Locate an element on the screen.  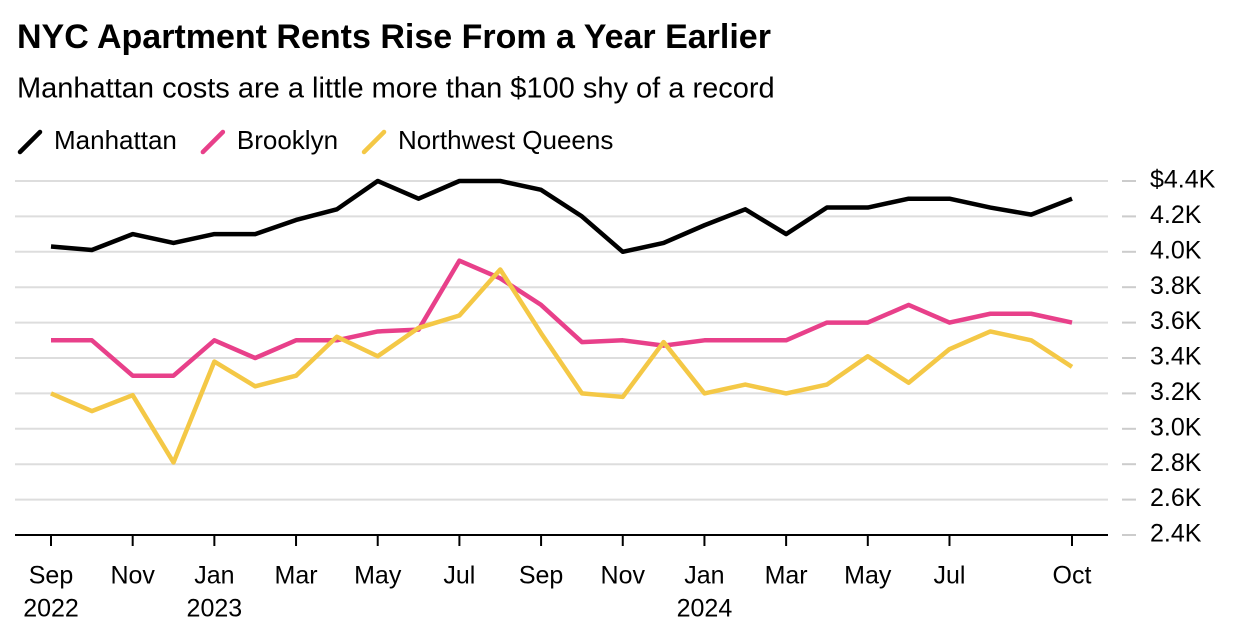
y-tick-label: 2.6K is located at coordinates (1176, 498).